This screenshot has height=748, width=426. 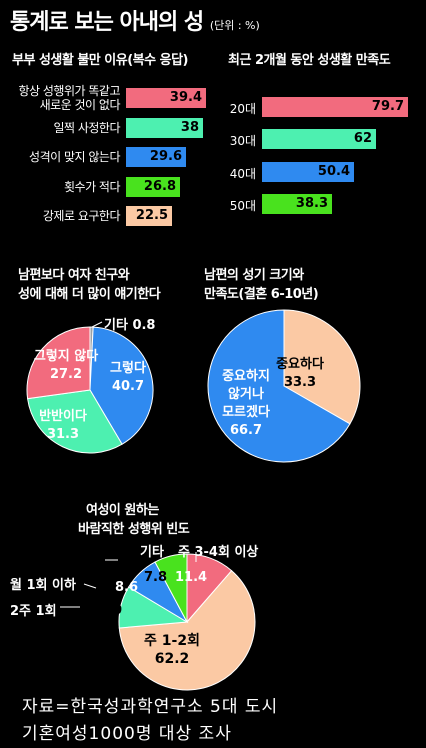 I want to click on chart1-category-line: 일찍 사정한다, so click(x=86, y=128).